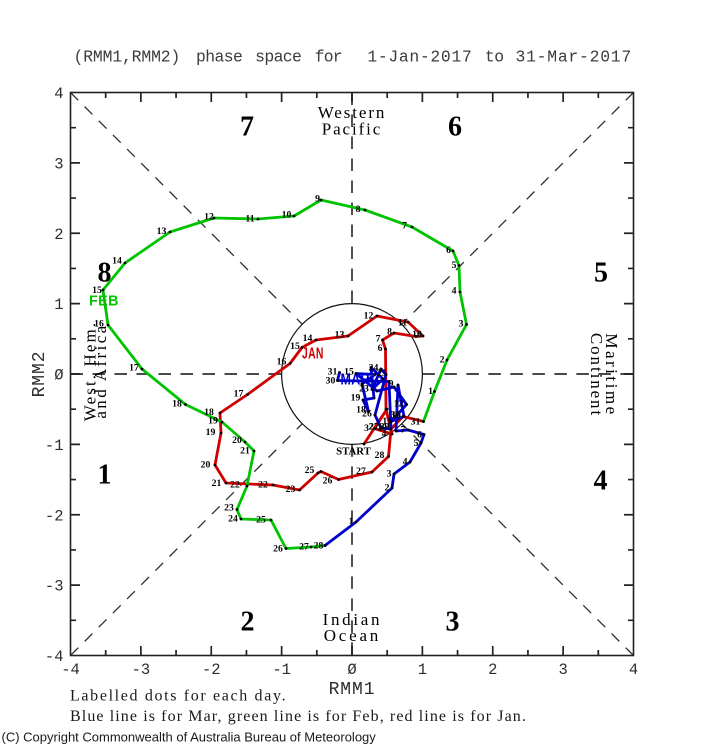 The height and width of the screenshot is (755, 705). I want to click on svg-text: phase, so click(219, 56).